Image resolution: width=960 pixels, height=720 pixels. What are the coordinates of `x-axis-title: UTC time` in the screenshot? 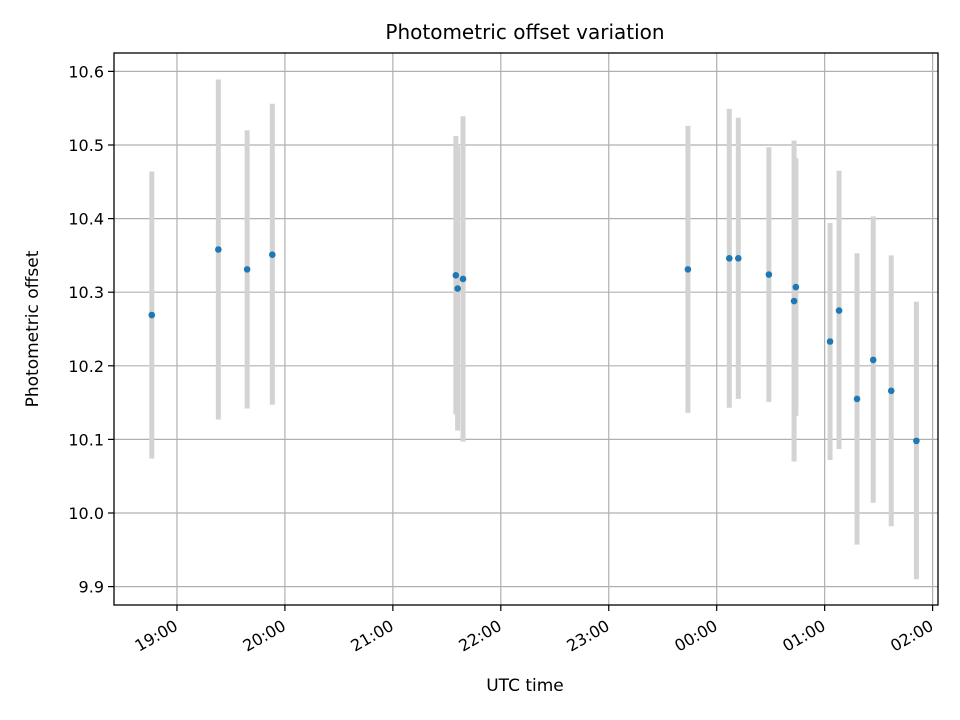 It's located at (525, 686).